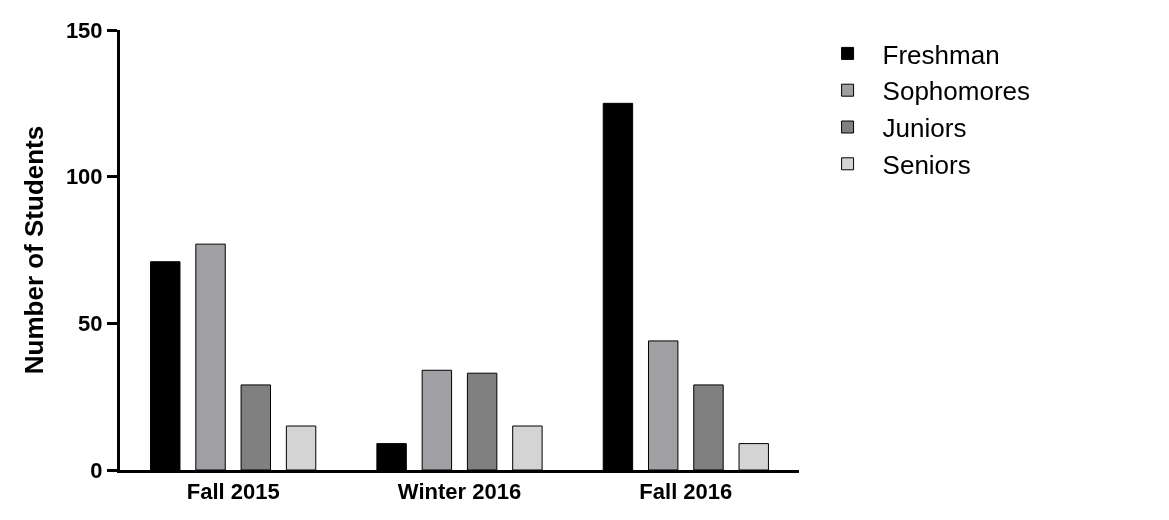 The image size is (1169, 520). I want to click on y-tick-label: 100, so click(84, 177).